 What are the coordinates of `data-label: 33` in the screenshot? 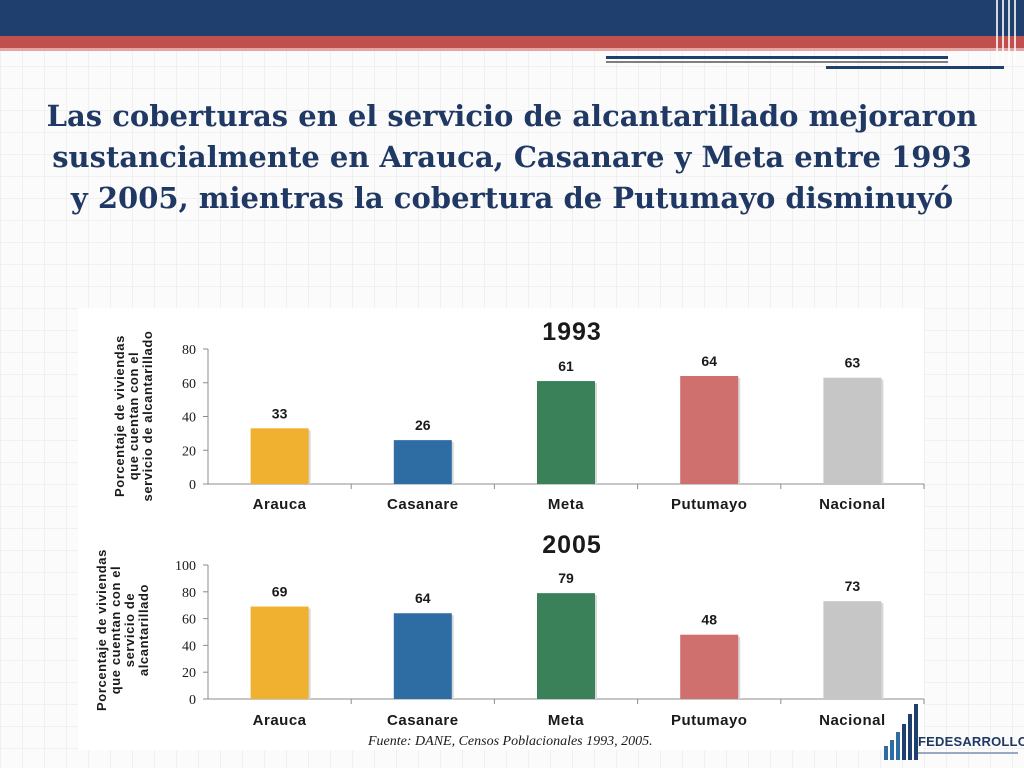 It's located at (280, 413).